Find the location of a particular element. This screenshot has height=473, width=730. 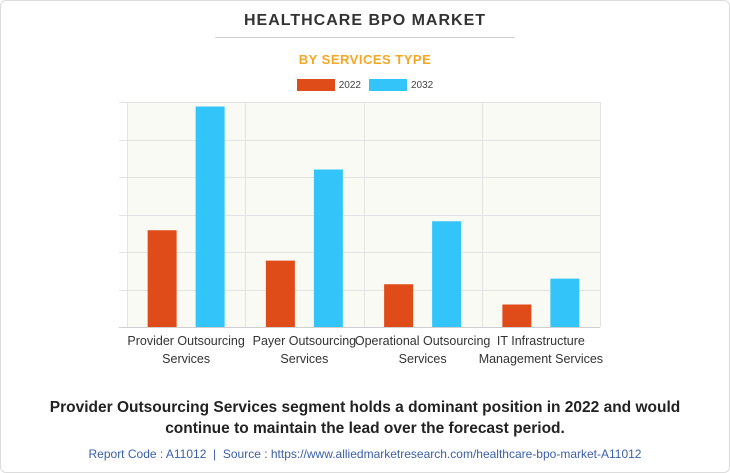

x-tick-label: IT Infrastructure Management Services is located at coordinates (541, 350).